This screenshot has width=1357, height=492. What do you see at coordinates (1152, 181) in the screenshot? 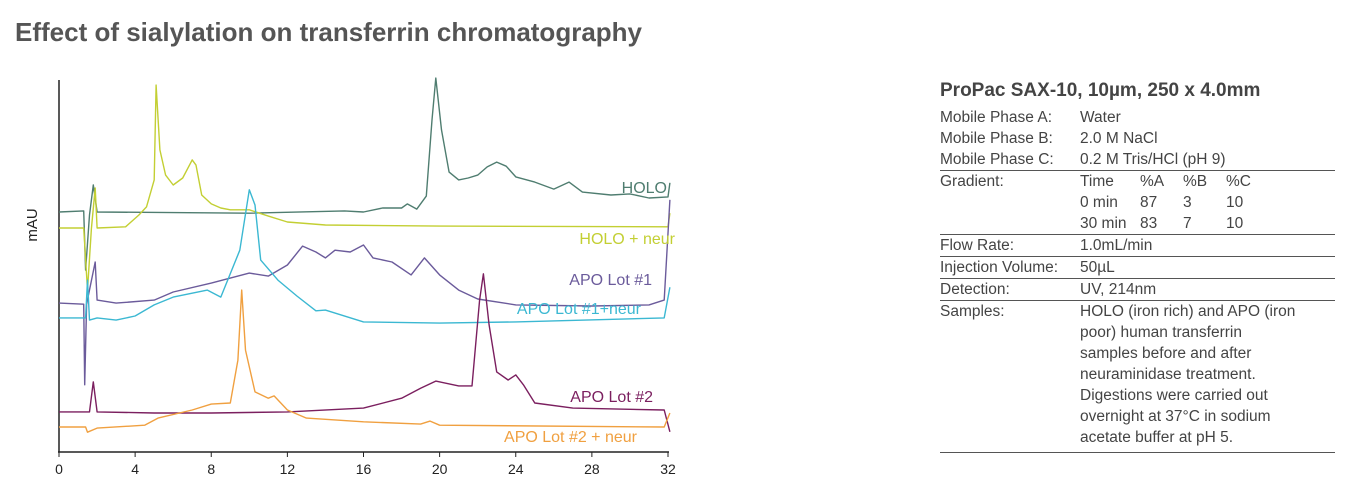
I see `gradient-cell: %A` at bounding box center [1152, 181].